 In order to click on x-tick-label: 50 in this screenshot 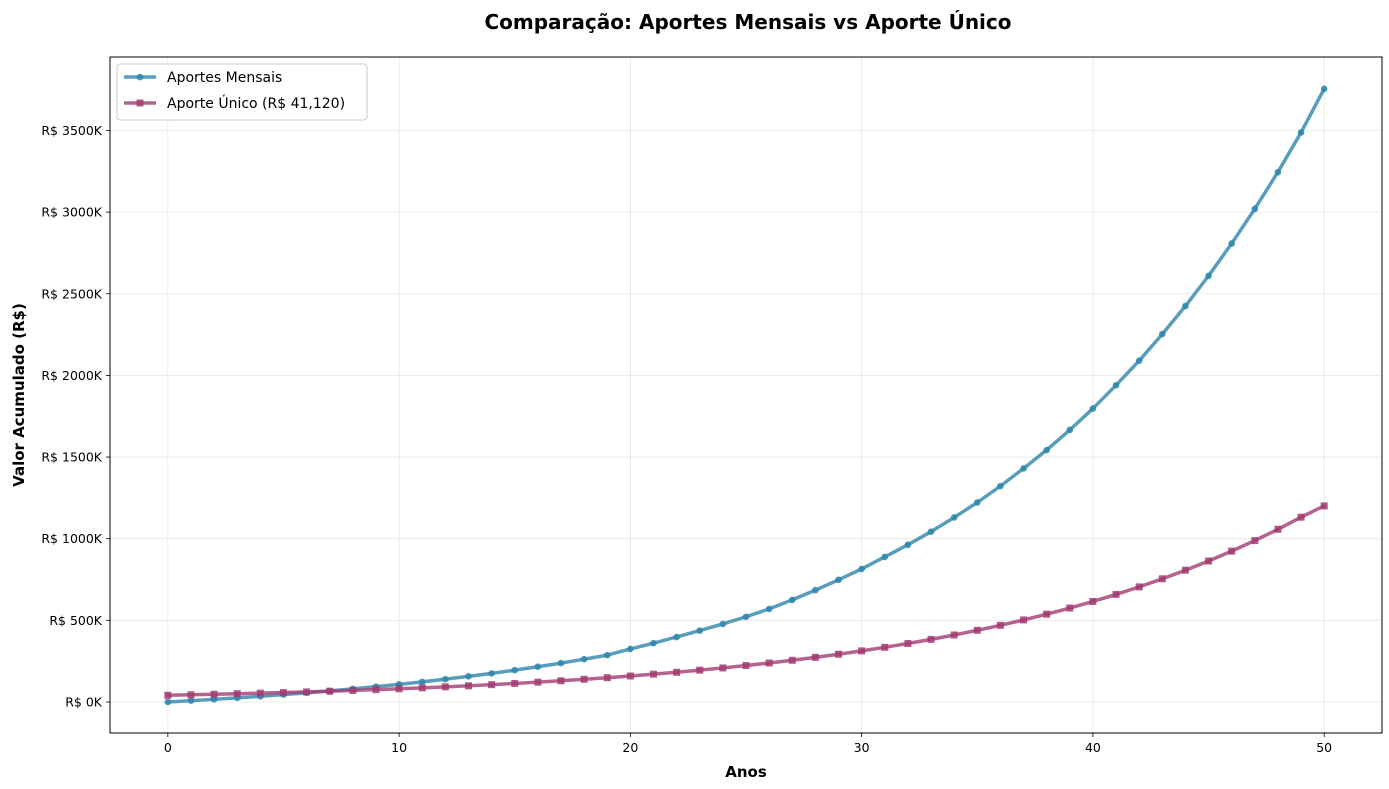, I will do `click(1324, 747)`.